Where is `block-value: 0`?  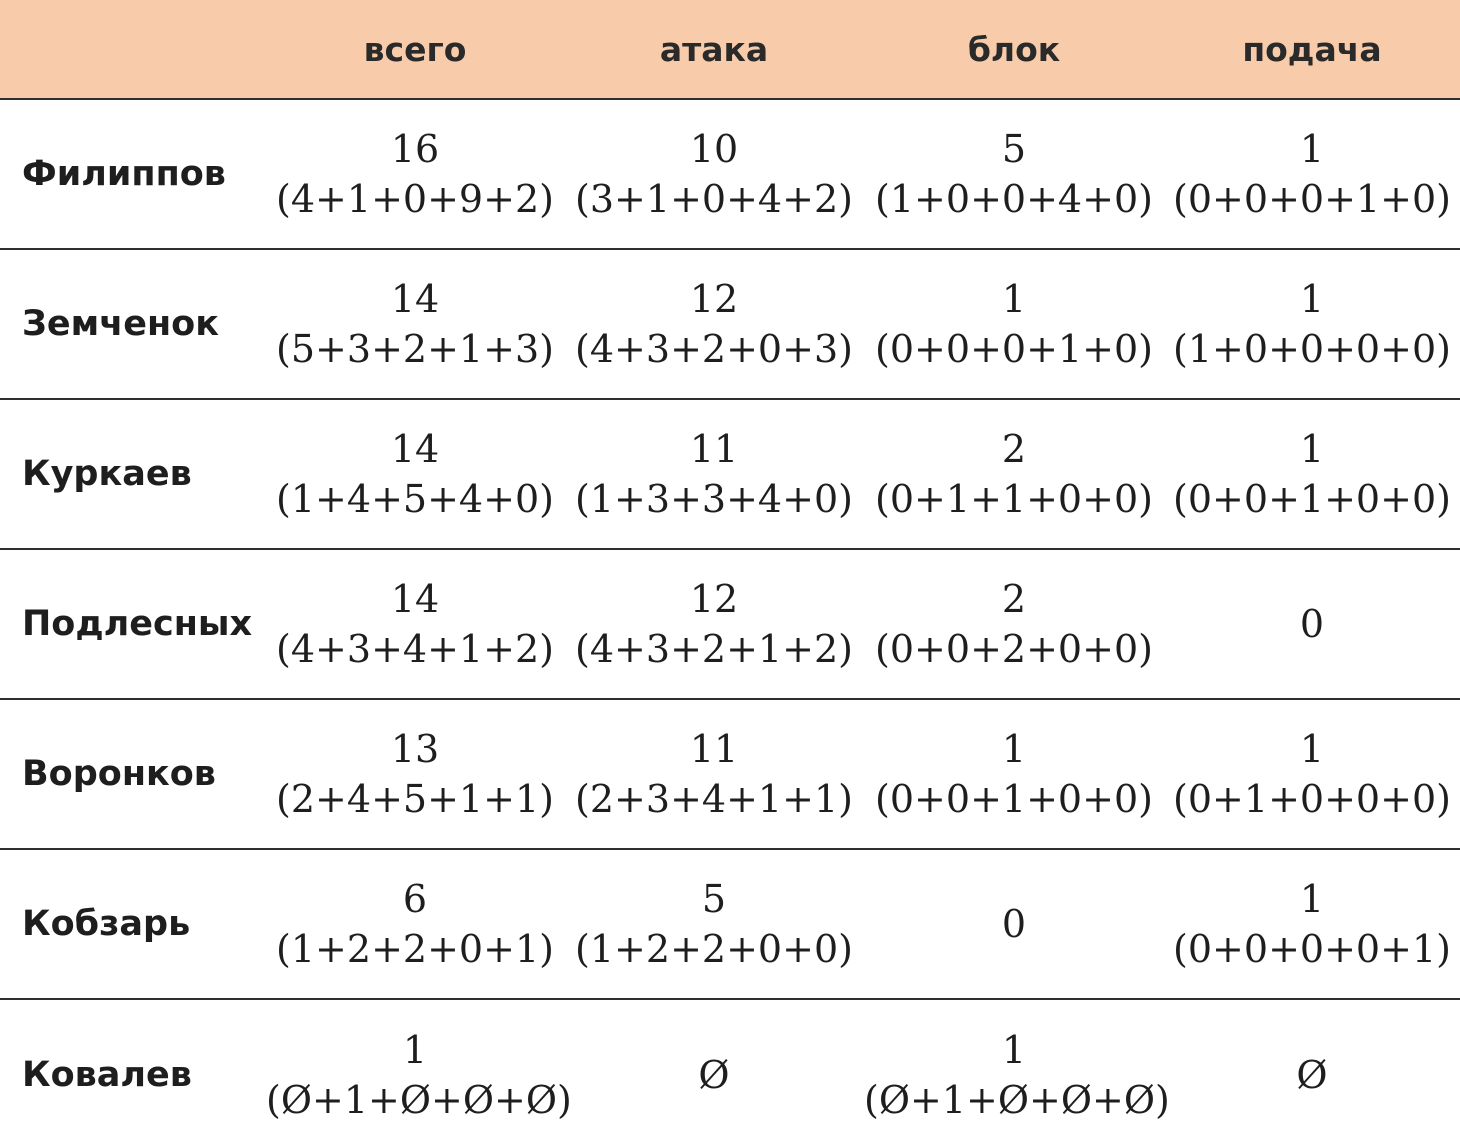
block-value: 0 is located at coordinates (1014, 924).